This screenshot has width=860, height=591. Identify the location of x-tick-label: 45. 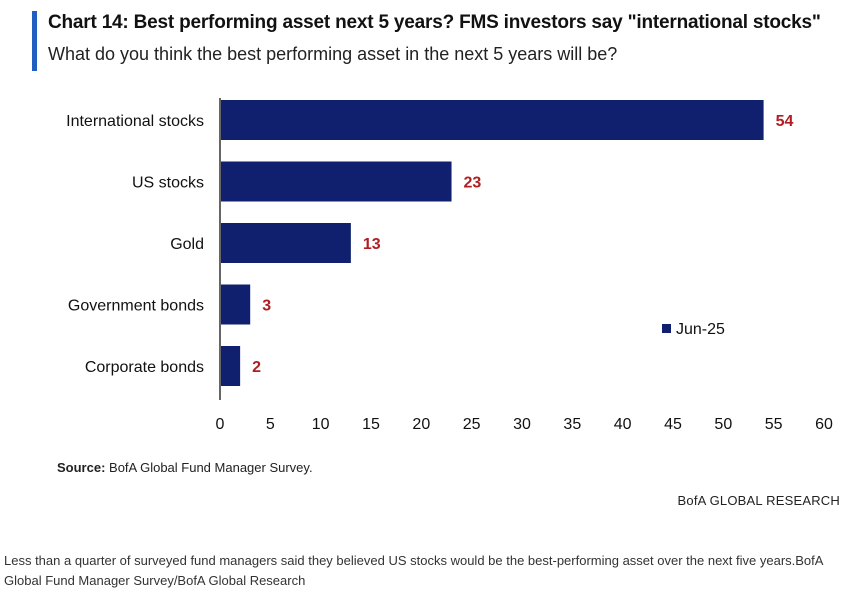
(673, 424).